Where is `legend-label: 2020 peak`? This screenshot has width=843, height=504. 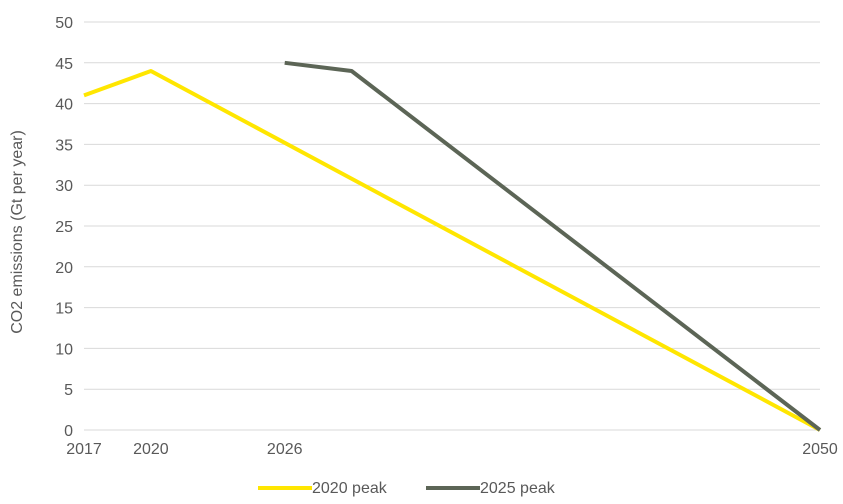 legend-label: 2020 peak is located at coordinates (350, 488).